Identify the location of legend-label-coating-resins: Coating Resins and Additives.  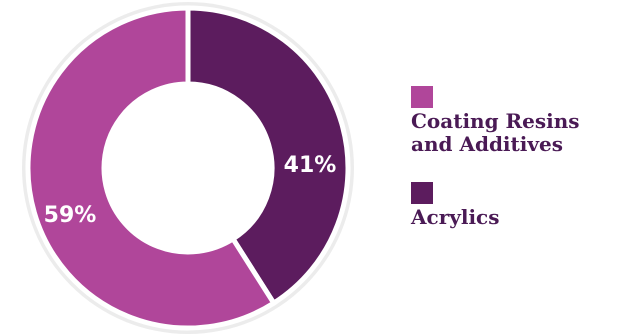
(513, 133).